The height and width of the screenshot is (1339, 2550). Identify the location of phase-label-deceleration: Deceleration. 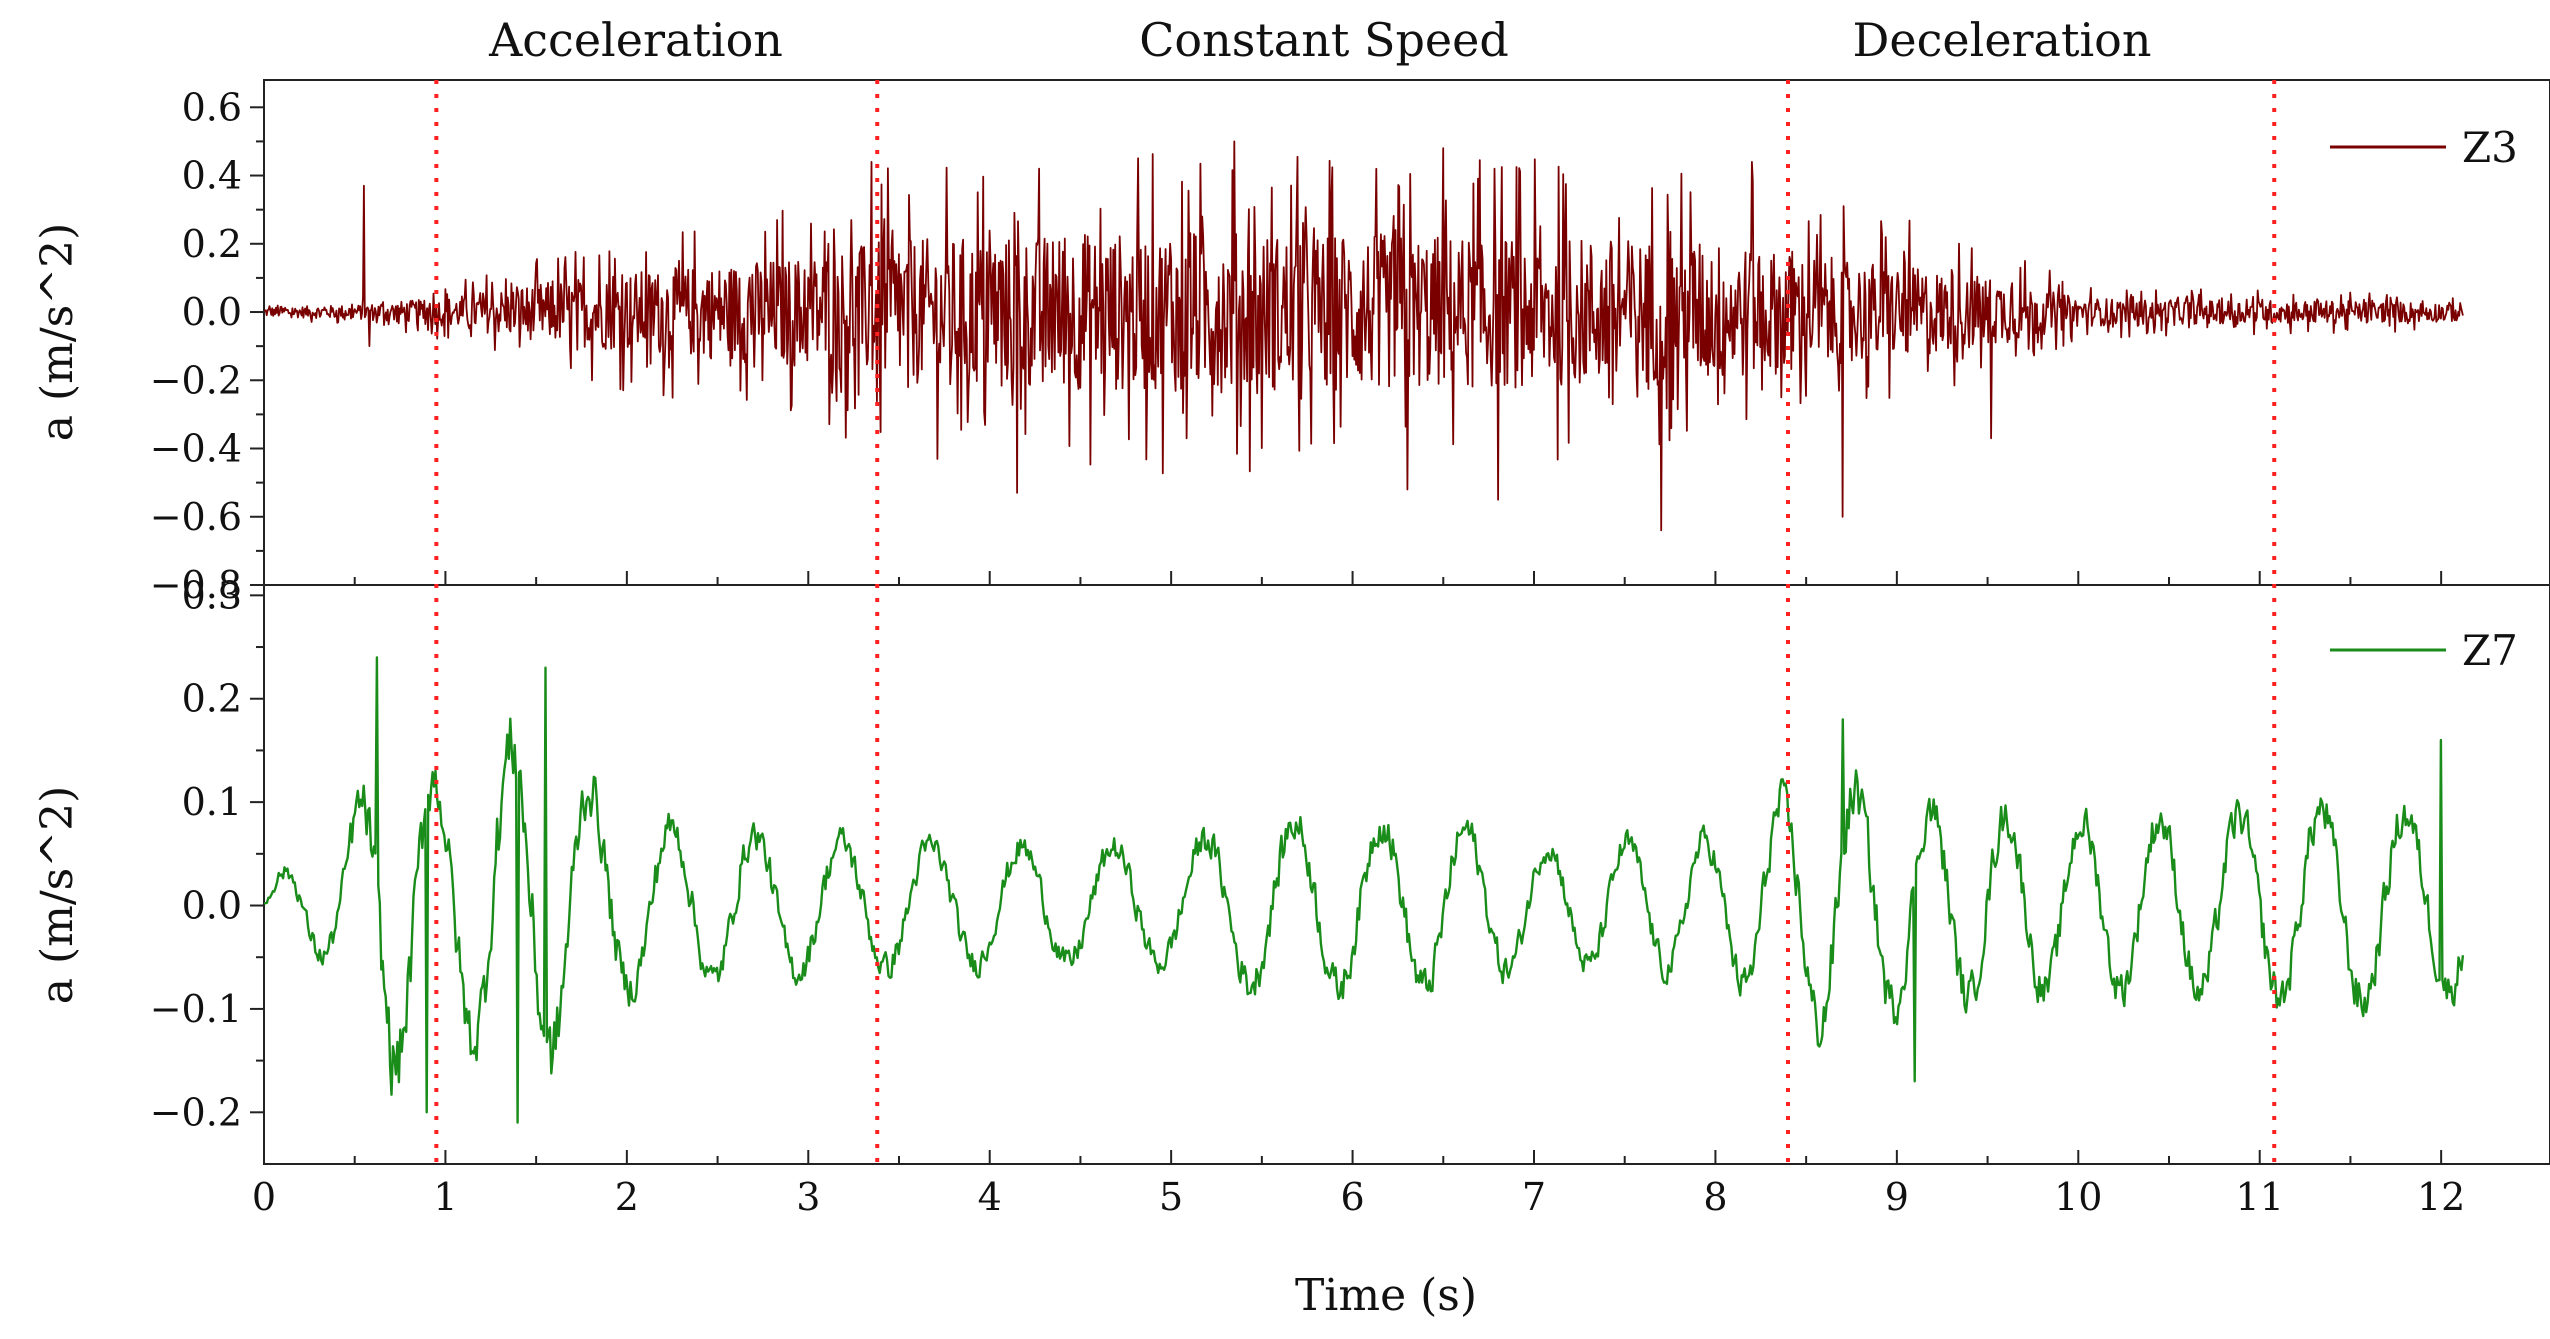
(2002, 40).